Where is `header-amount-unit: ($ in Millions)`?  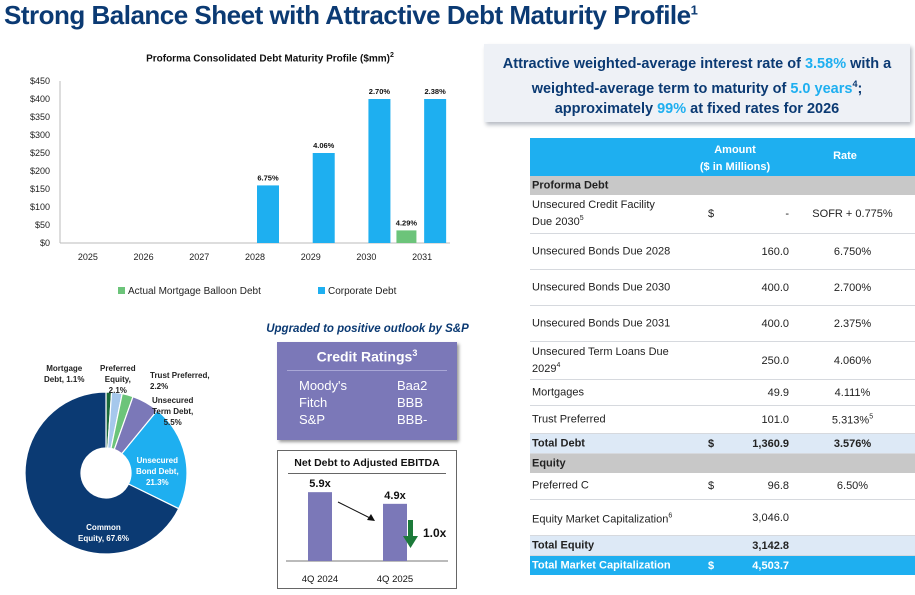 header-amount-unit: ($ in Millions) is located at coordinates (735, 167).